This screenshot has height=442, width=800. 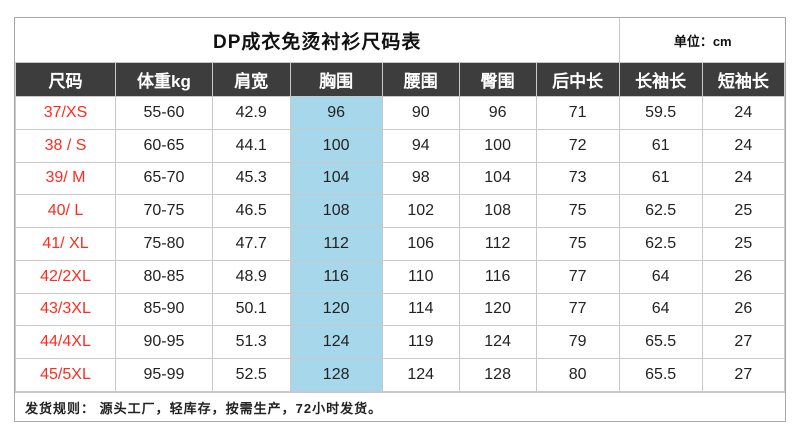 What do you see at coordinates (497, 79) in the screenshot?
I see `column-header: 臀围` at bounding box center [497, 79].